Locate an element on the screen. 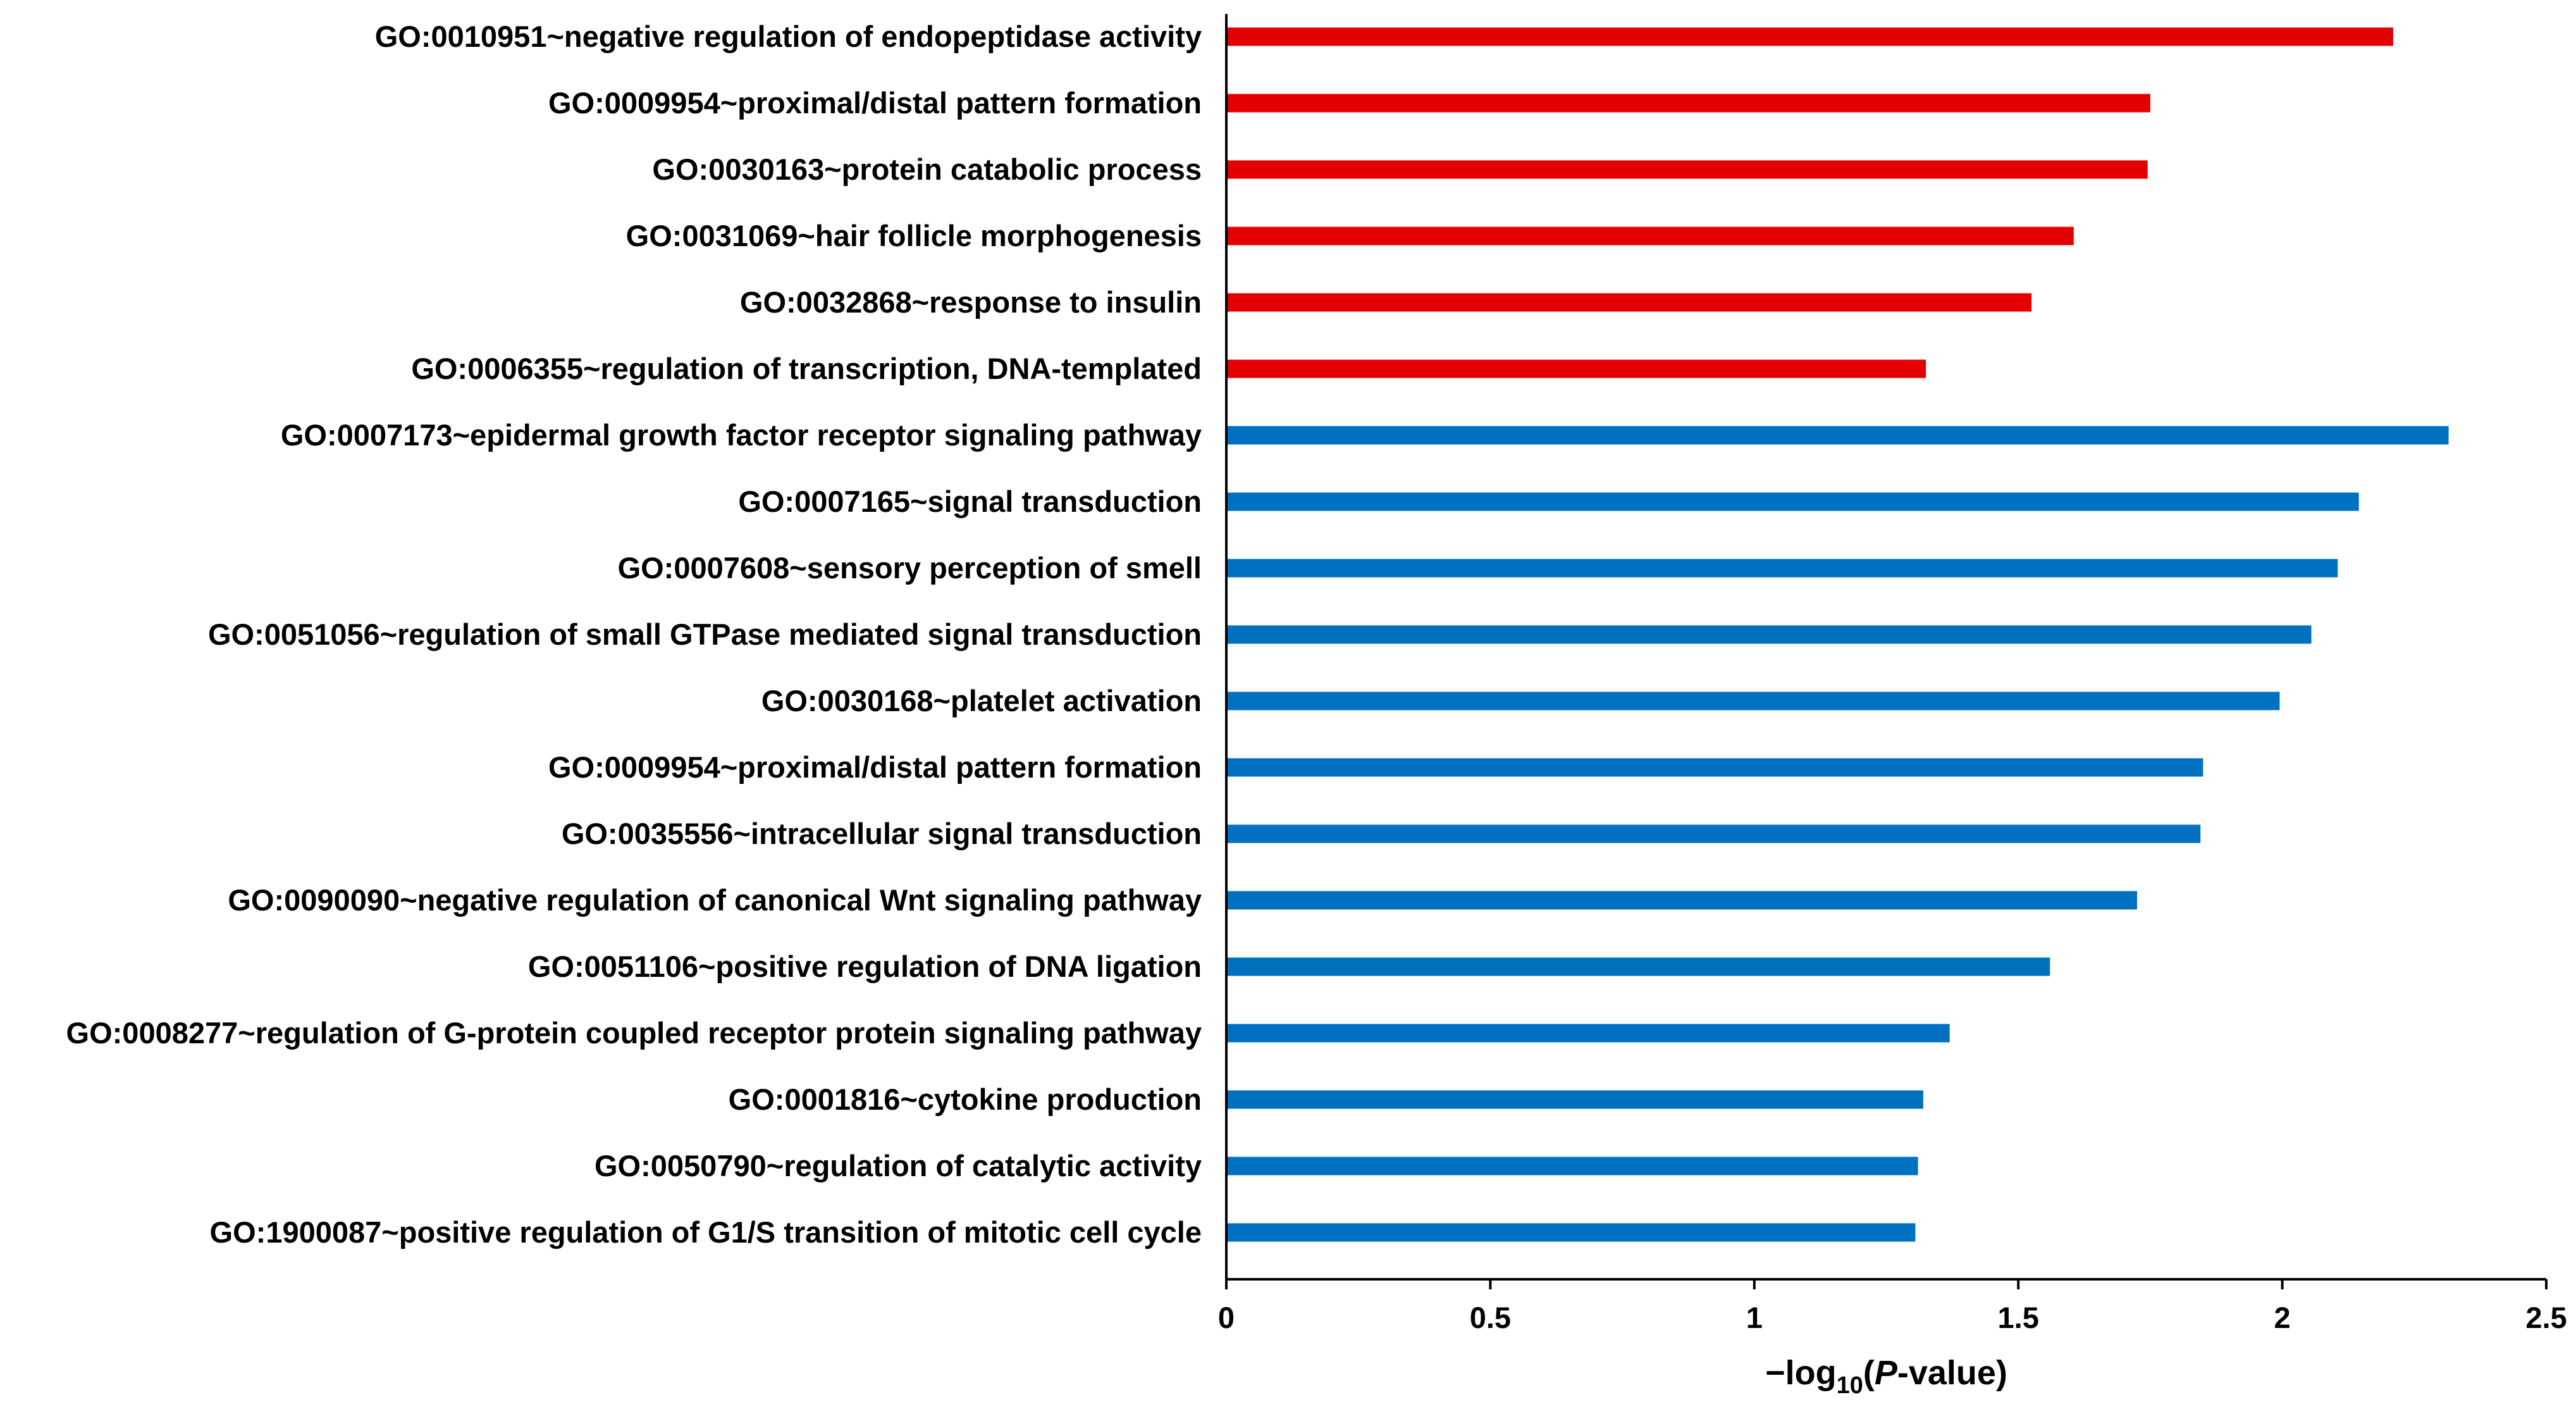 The height and width of the screenshot is (1402, 2576). x-tick-label-2: 1 is located at coordinates (1754, 1317).